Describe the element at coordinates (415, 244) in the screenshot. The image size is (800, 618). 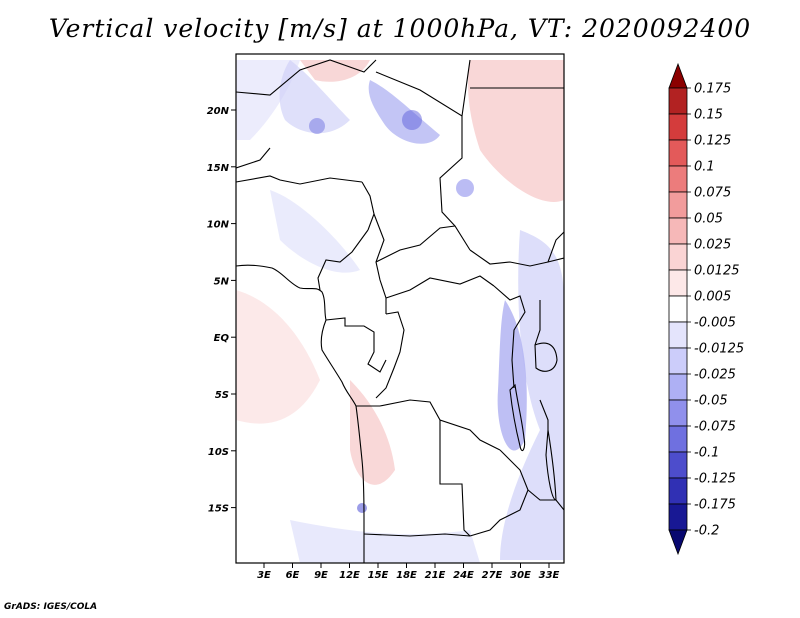
I see `border-chad-car` at that location.